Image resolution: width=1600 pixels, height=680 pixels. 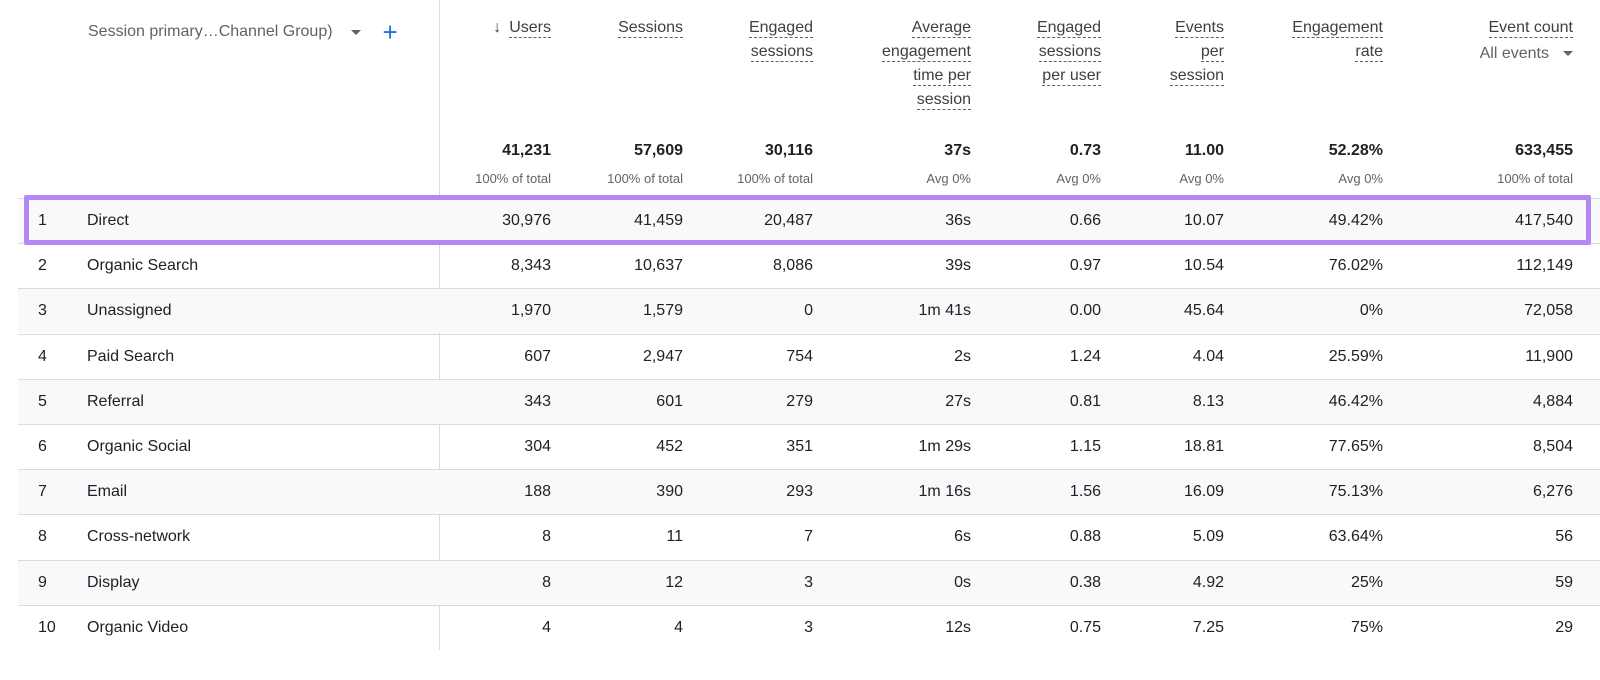 What do you see at coordinates (958, 265) in the screenshot?
I see `row-value-avg_engagement: 39s` at bounding box center [958, 265].